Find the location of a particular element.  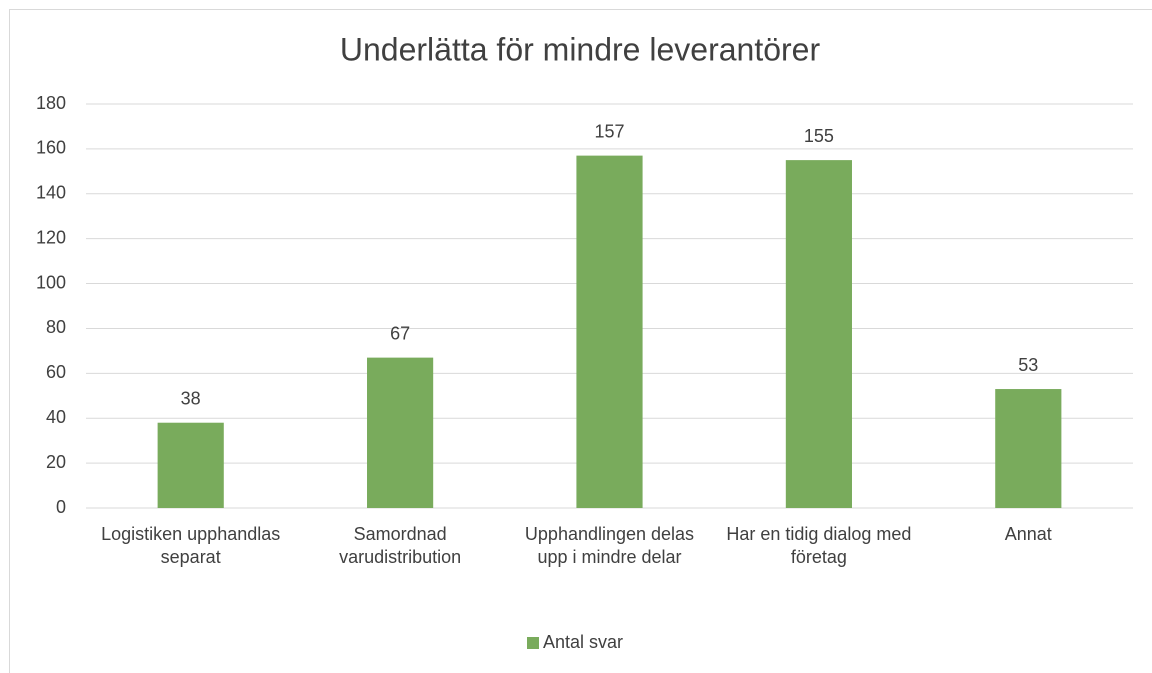

legend-label: Antal svar is located at coordinates (583, 642).